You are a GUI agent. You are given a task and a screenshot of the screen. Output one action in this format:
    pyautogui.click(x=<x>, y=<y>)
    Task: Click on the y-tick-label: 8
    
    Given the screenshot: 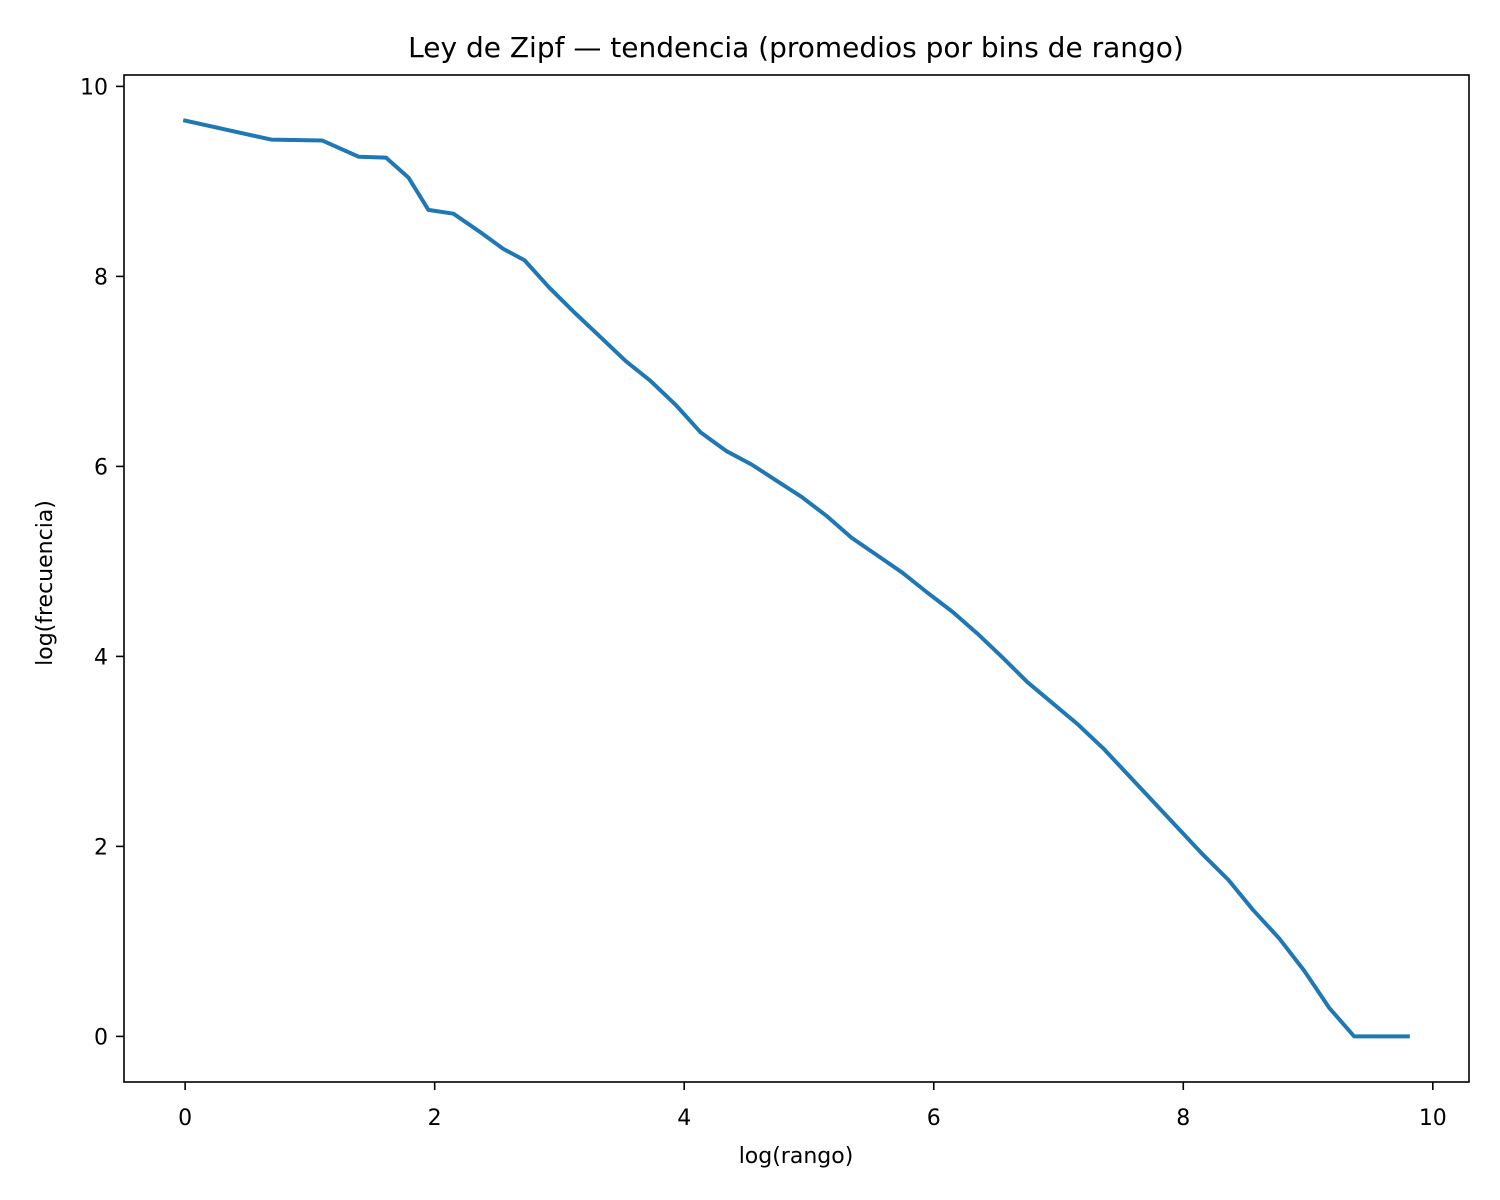 What is the action you would take?
    pyautogui.click(x=101, y=277)
    